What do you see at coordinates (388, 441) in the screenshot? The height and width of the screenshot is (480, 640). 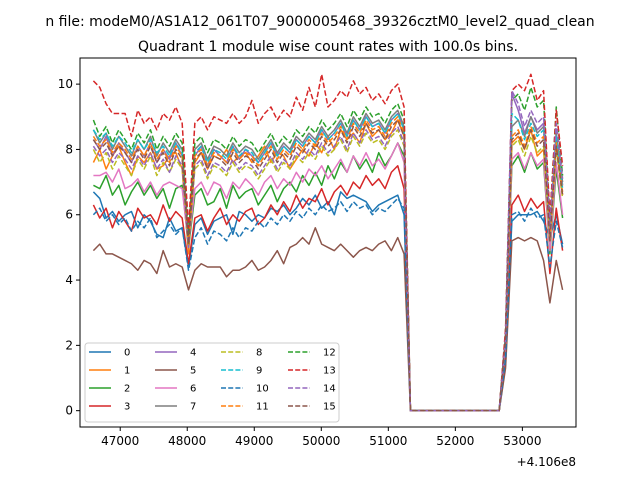 I see `x-tick-label: 51000` at bounding box center [388, 441].